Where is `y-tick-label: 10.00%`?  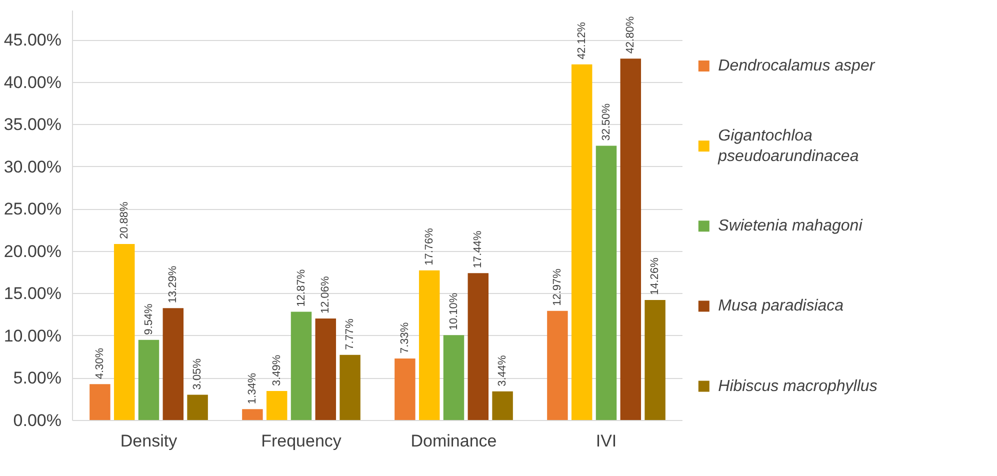
y-tick-label: 10.00% is located at coordinates (33, 336).